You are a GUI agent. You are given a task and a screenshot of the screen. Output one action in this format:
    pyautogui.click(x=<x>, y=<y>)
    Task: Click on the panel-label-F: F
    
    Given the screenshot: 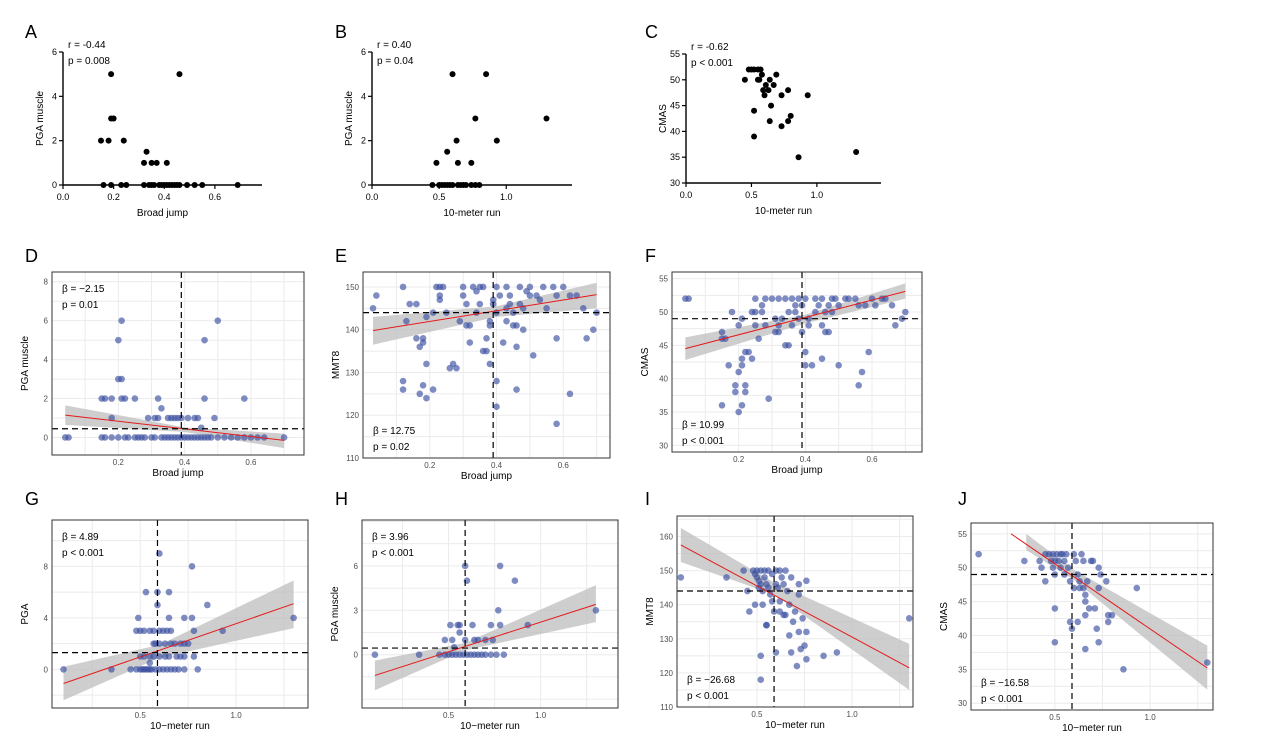 What is the action you would take?
    pyautogui.click(x=650, y=256)
    